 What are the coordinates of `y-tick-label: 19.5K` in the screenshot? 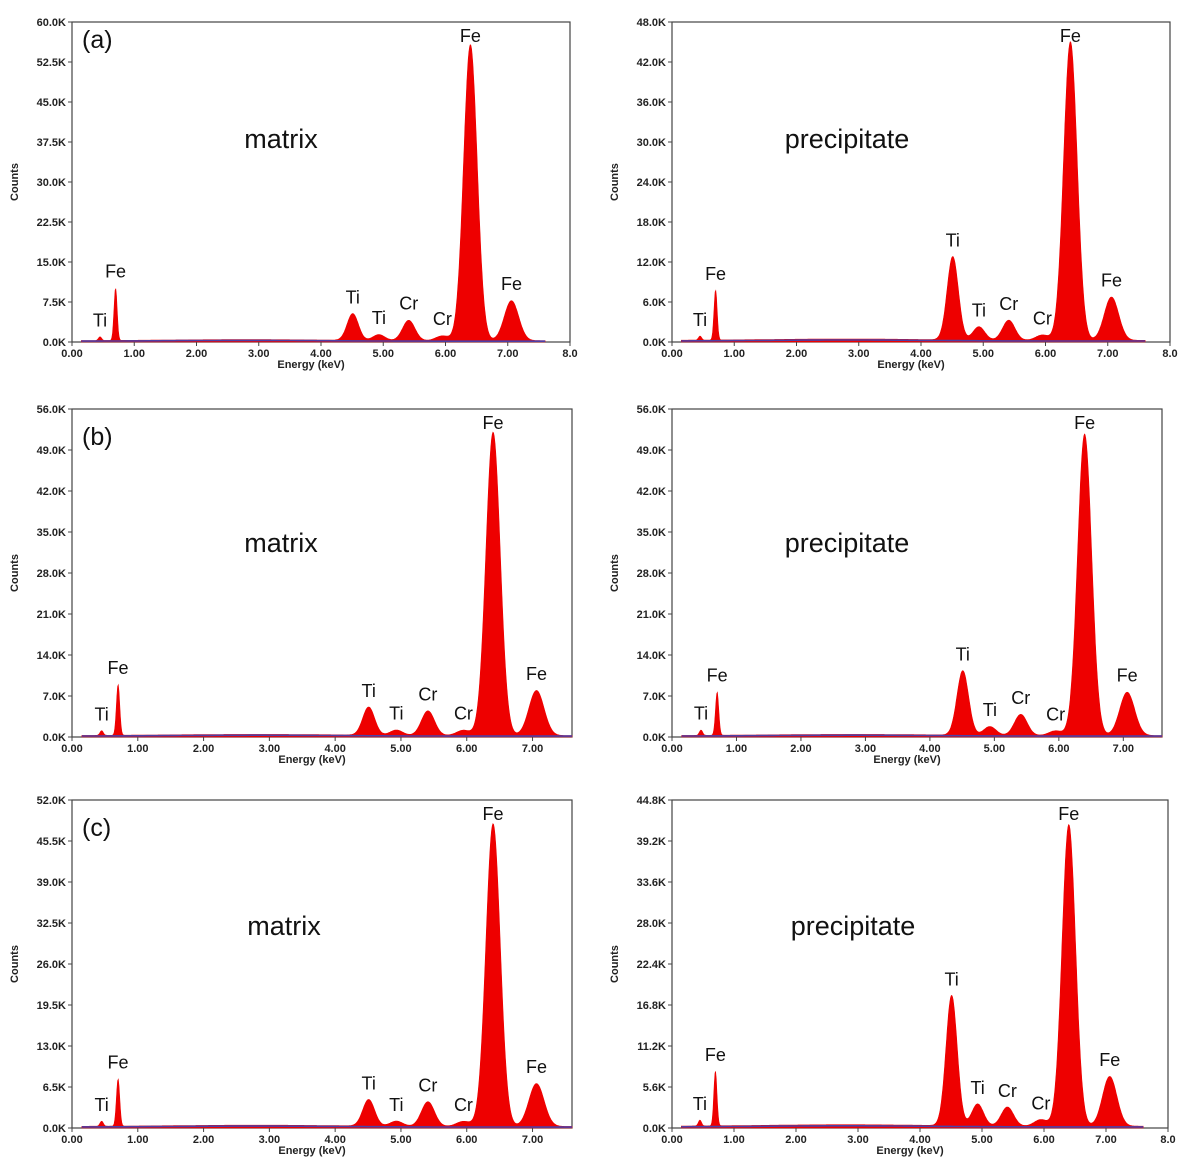 It's located at (51, 1006).